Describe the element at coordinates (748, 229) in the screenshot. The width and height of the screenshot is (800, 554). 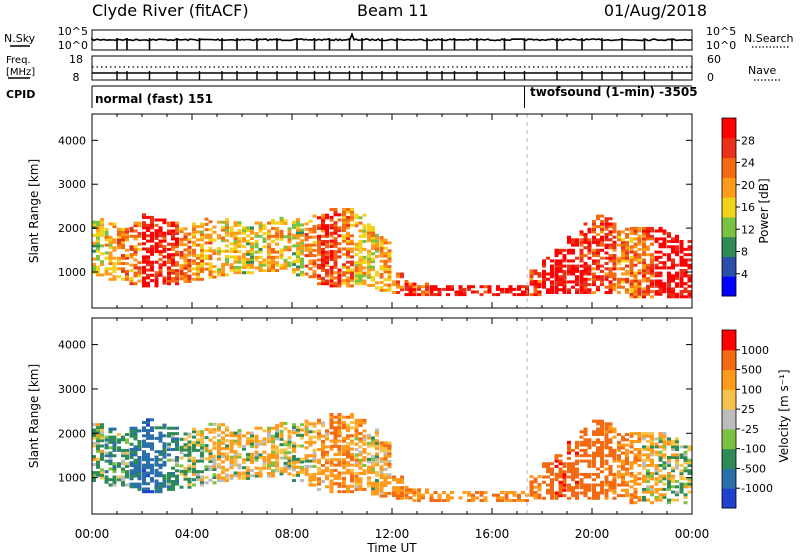
I see `colorbar-tick-label: 12` at that location.